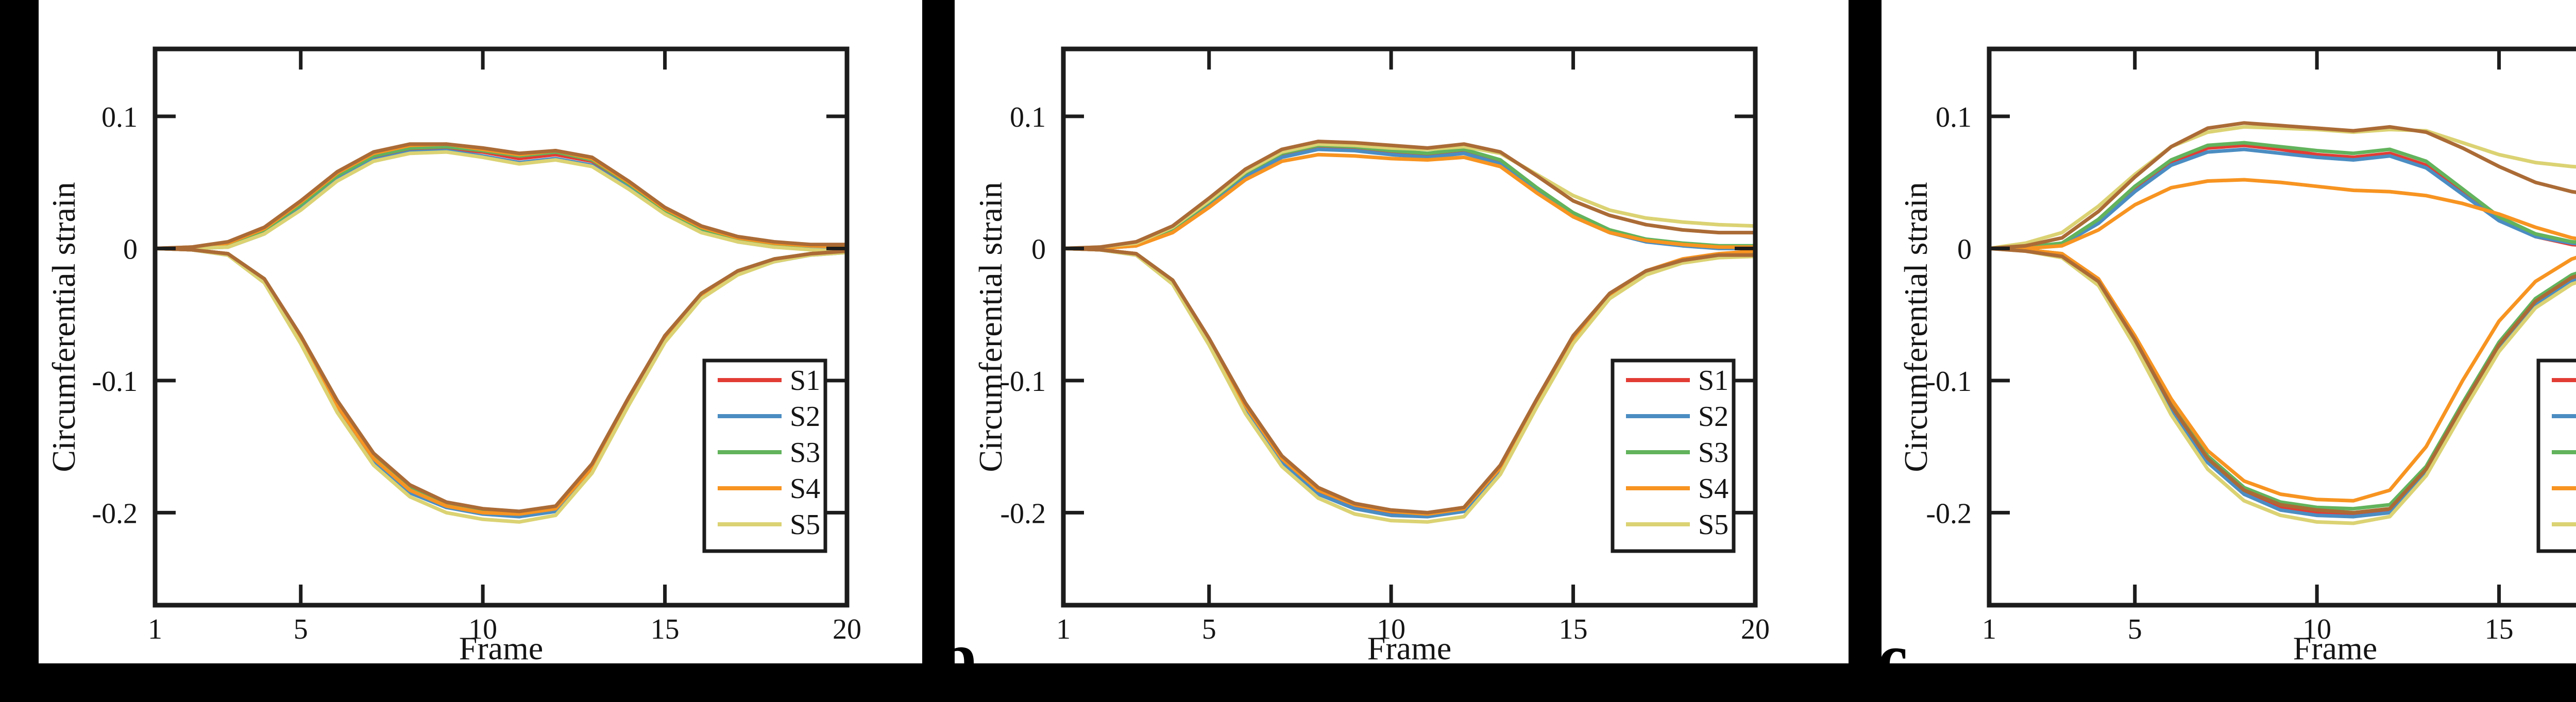 This screenshot has width=2576, height=702. I want to click on series-line-S3-upper, so click(2281, 196).